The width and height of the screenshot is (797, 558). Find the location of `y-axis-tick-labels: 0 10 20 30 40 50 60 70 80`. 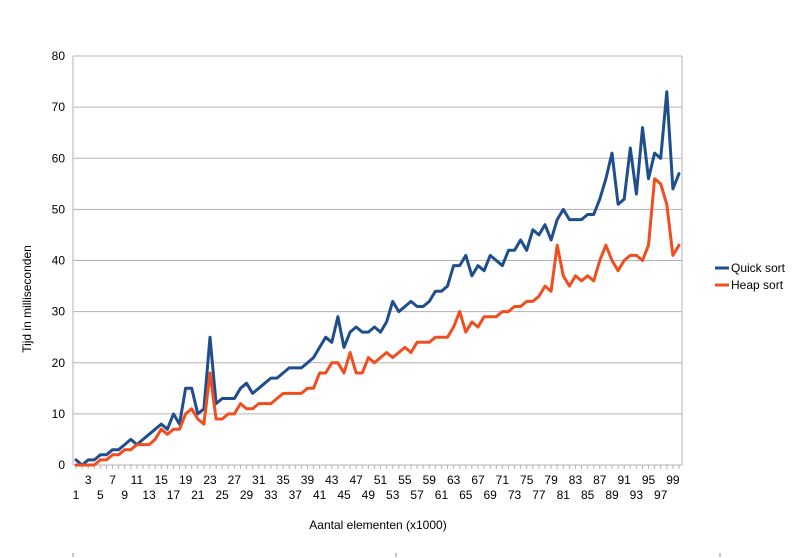

y-axis-tick-labels: 0 10 20 30 40 50 60 70 80 is located at coordinates (59, 260).